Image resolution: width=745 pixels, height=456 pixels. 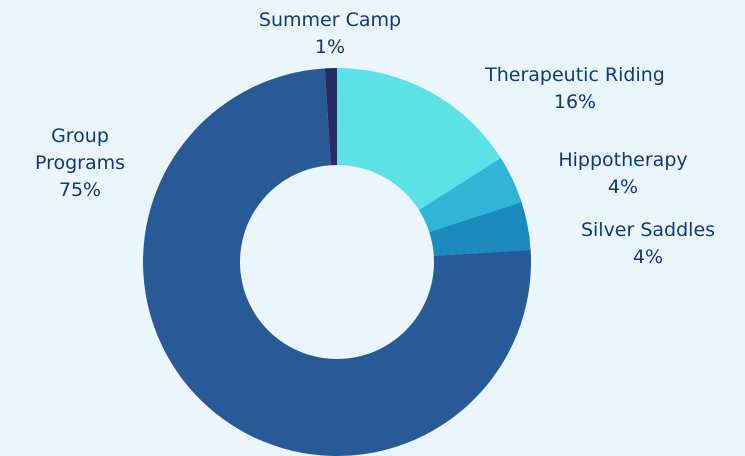 I want to click on category-label: Group Programs, so click(x=80, y=149).